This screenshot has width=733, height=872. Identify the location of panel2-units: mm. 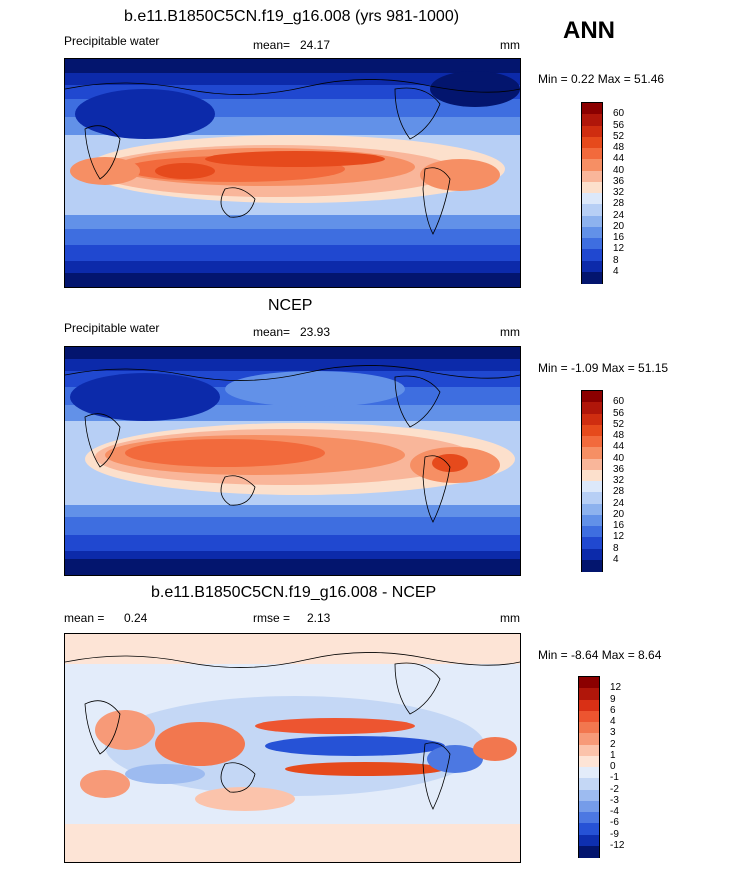
(510, 332).